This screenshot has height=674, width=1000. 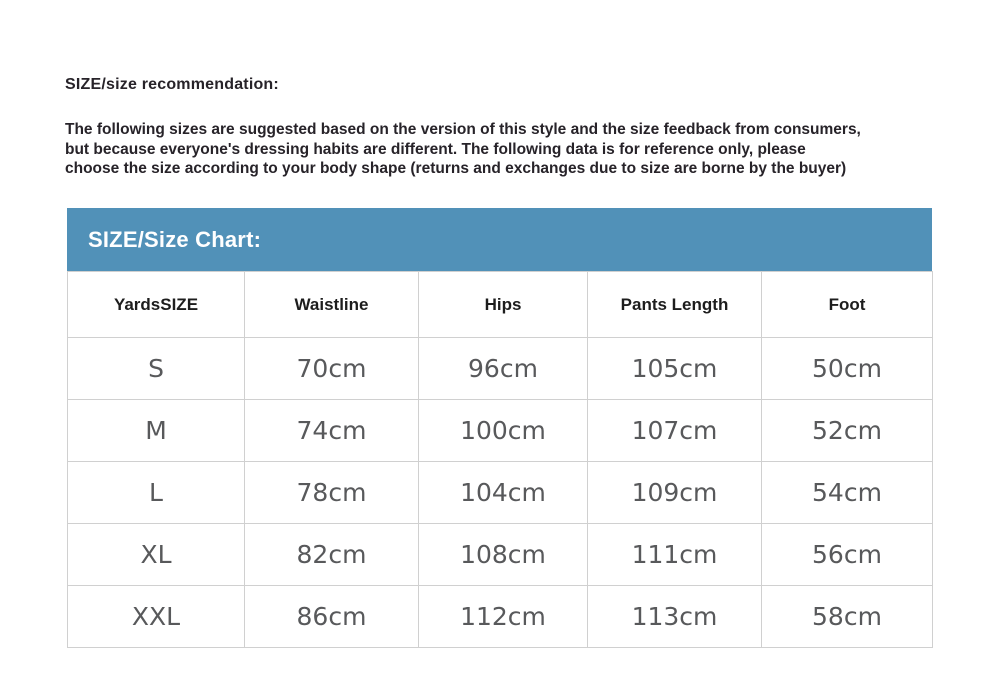 I want to click on measurement-cell: 108cm, so click(x=503, y=554).